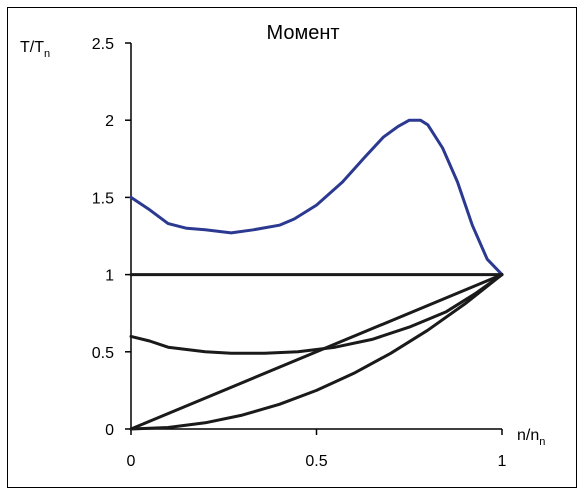  Describe the element at coordinates (131, 461) in the screenshot. I see `x-tick-label: 0` at that location.